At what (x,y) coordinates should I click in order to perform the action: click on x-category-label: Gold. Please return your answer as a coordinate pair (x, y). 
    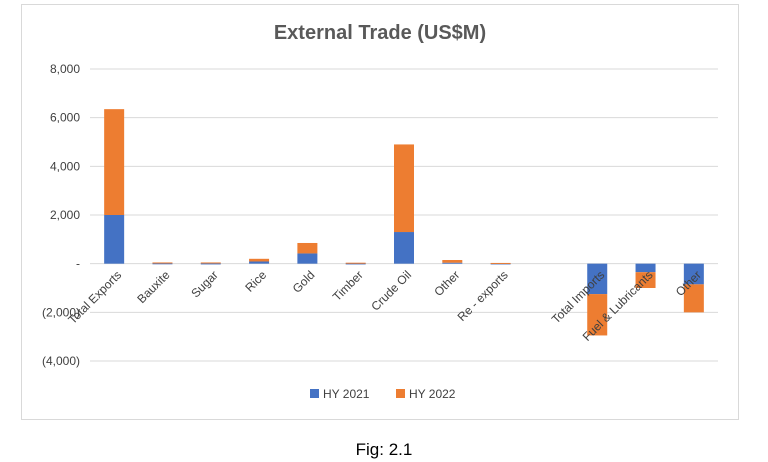
    Looking at the image, I should click on (304, 282).